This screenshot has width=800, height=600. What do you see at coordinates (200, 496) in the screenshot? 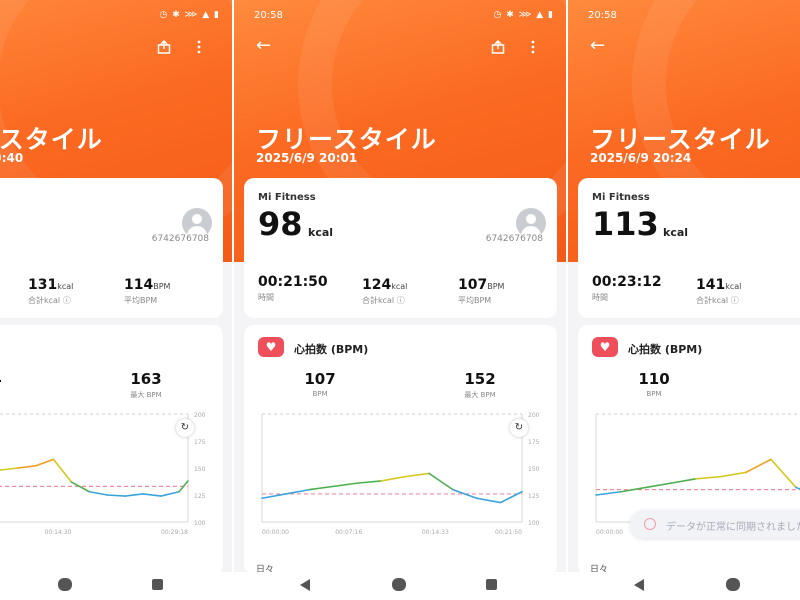
I see `y-tick-label: 125` at bounding box center [200, 496].